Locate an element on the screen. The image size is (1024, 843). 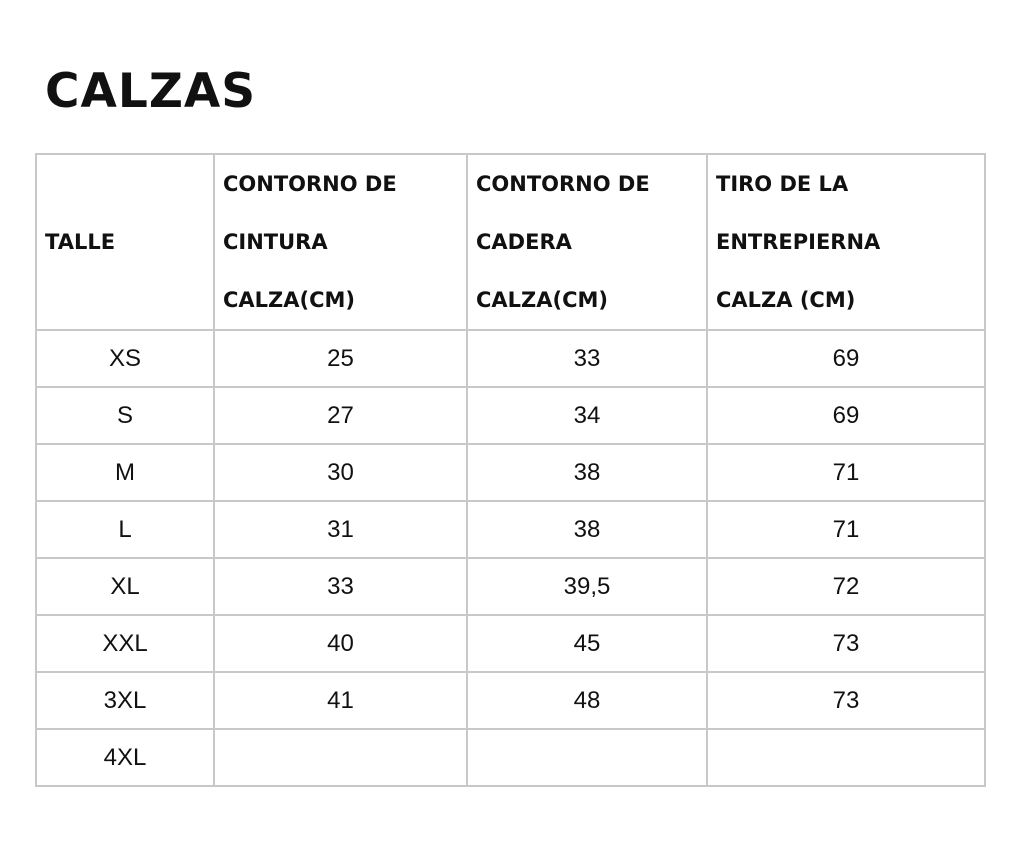
column-header-line: ENTREPIERNA is located at coordinates (798, 242).